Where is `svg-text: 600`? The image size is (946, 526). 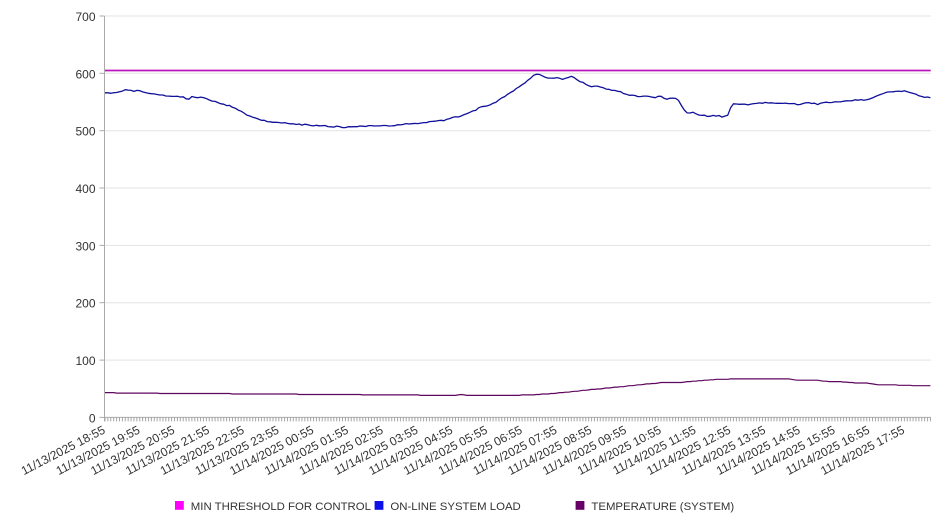
svg-text: 600 is located at coordinates (85, 74).